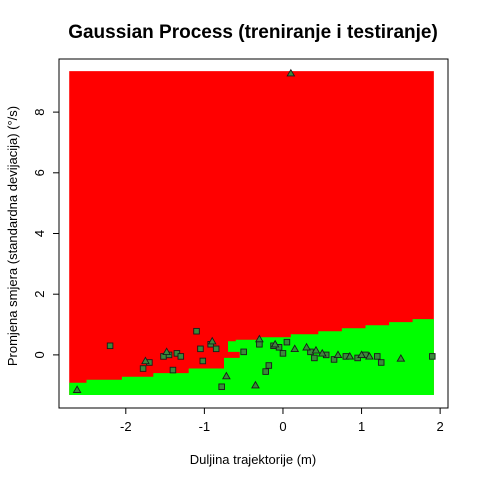  What do you see at coordinates (361, 426) in the screenshot?
I see `x-tick-label: 1` at bounding box center [361, 426].